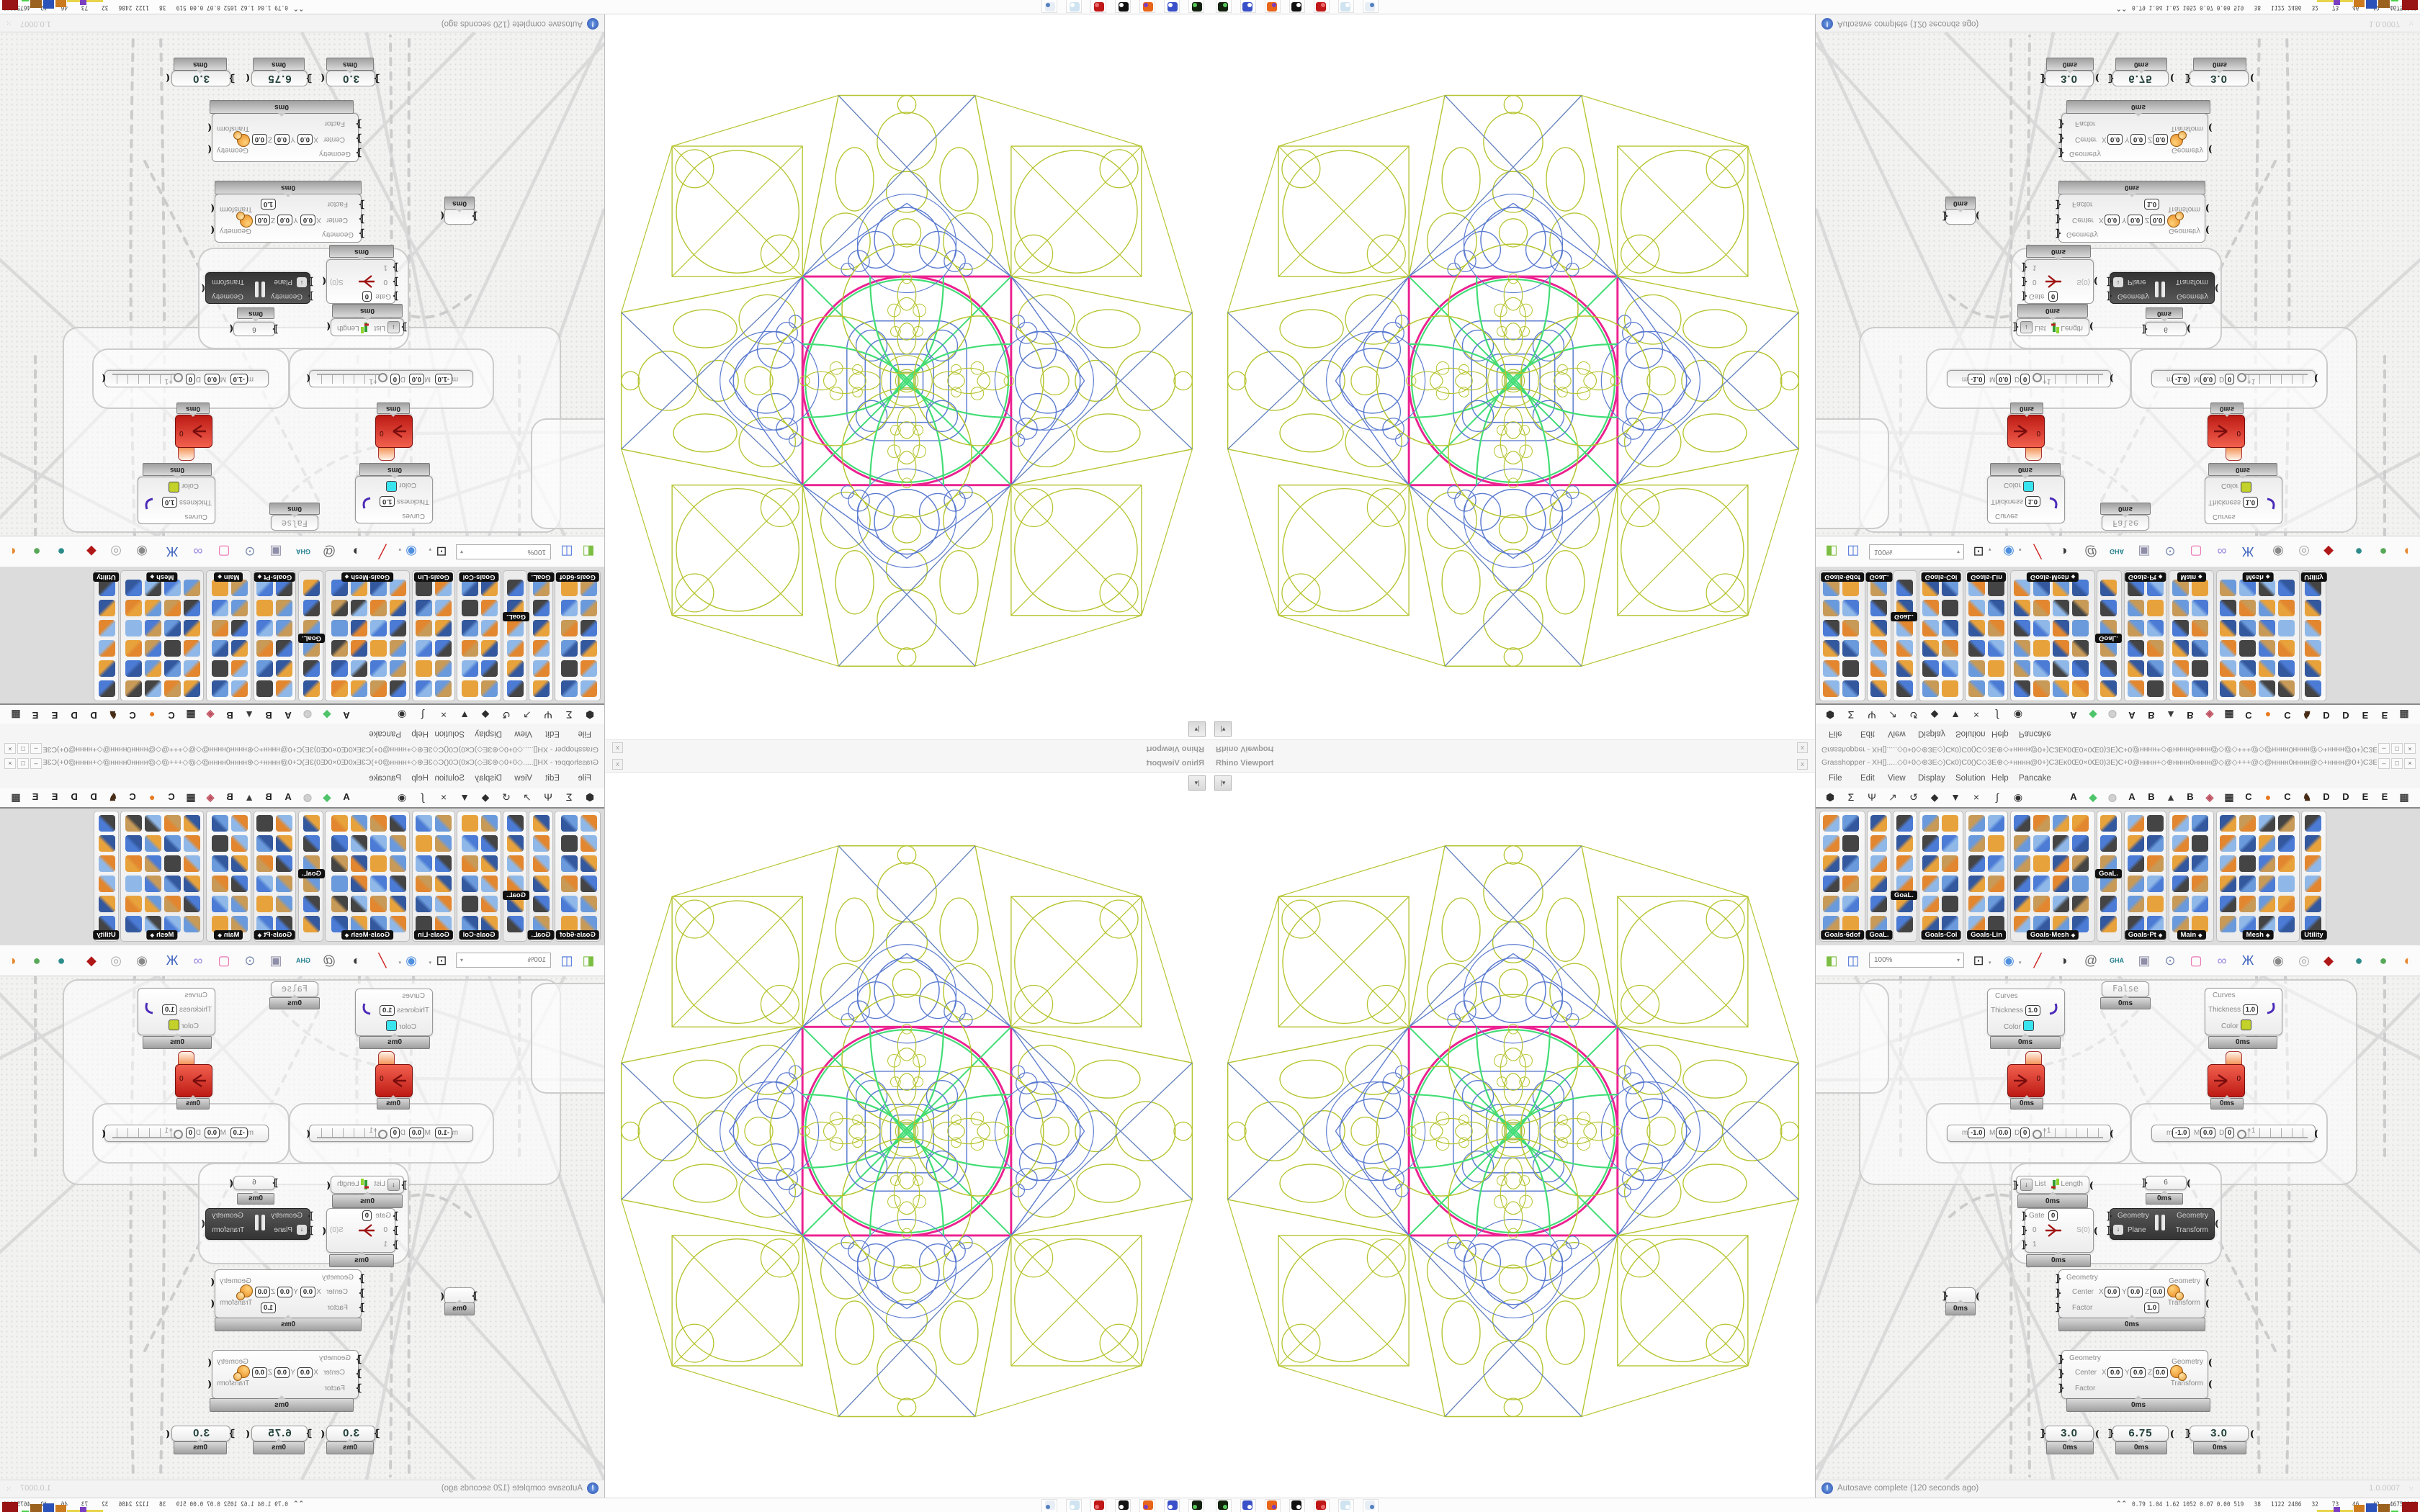 The width and height of the screenshot is (2420, 1512). I want to click on gem-red-icon: ◆, so click(91, 551).